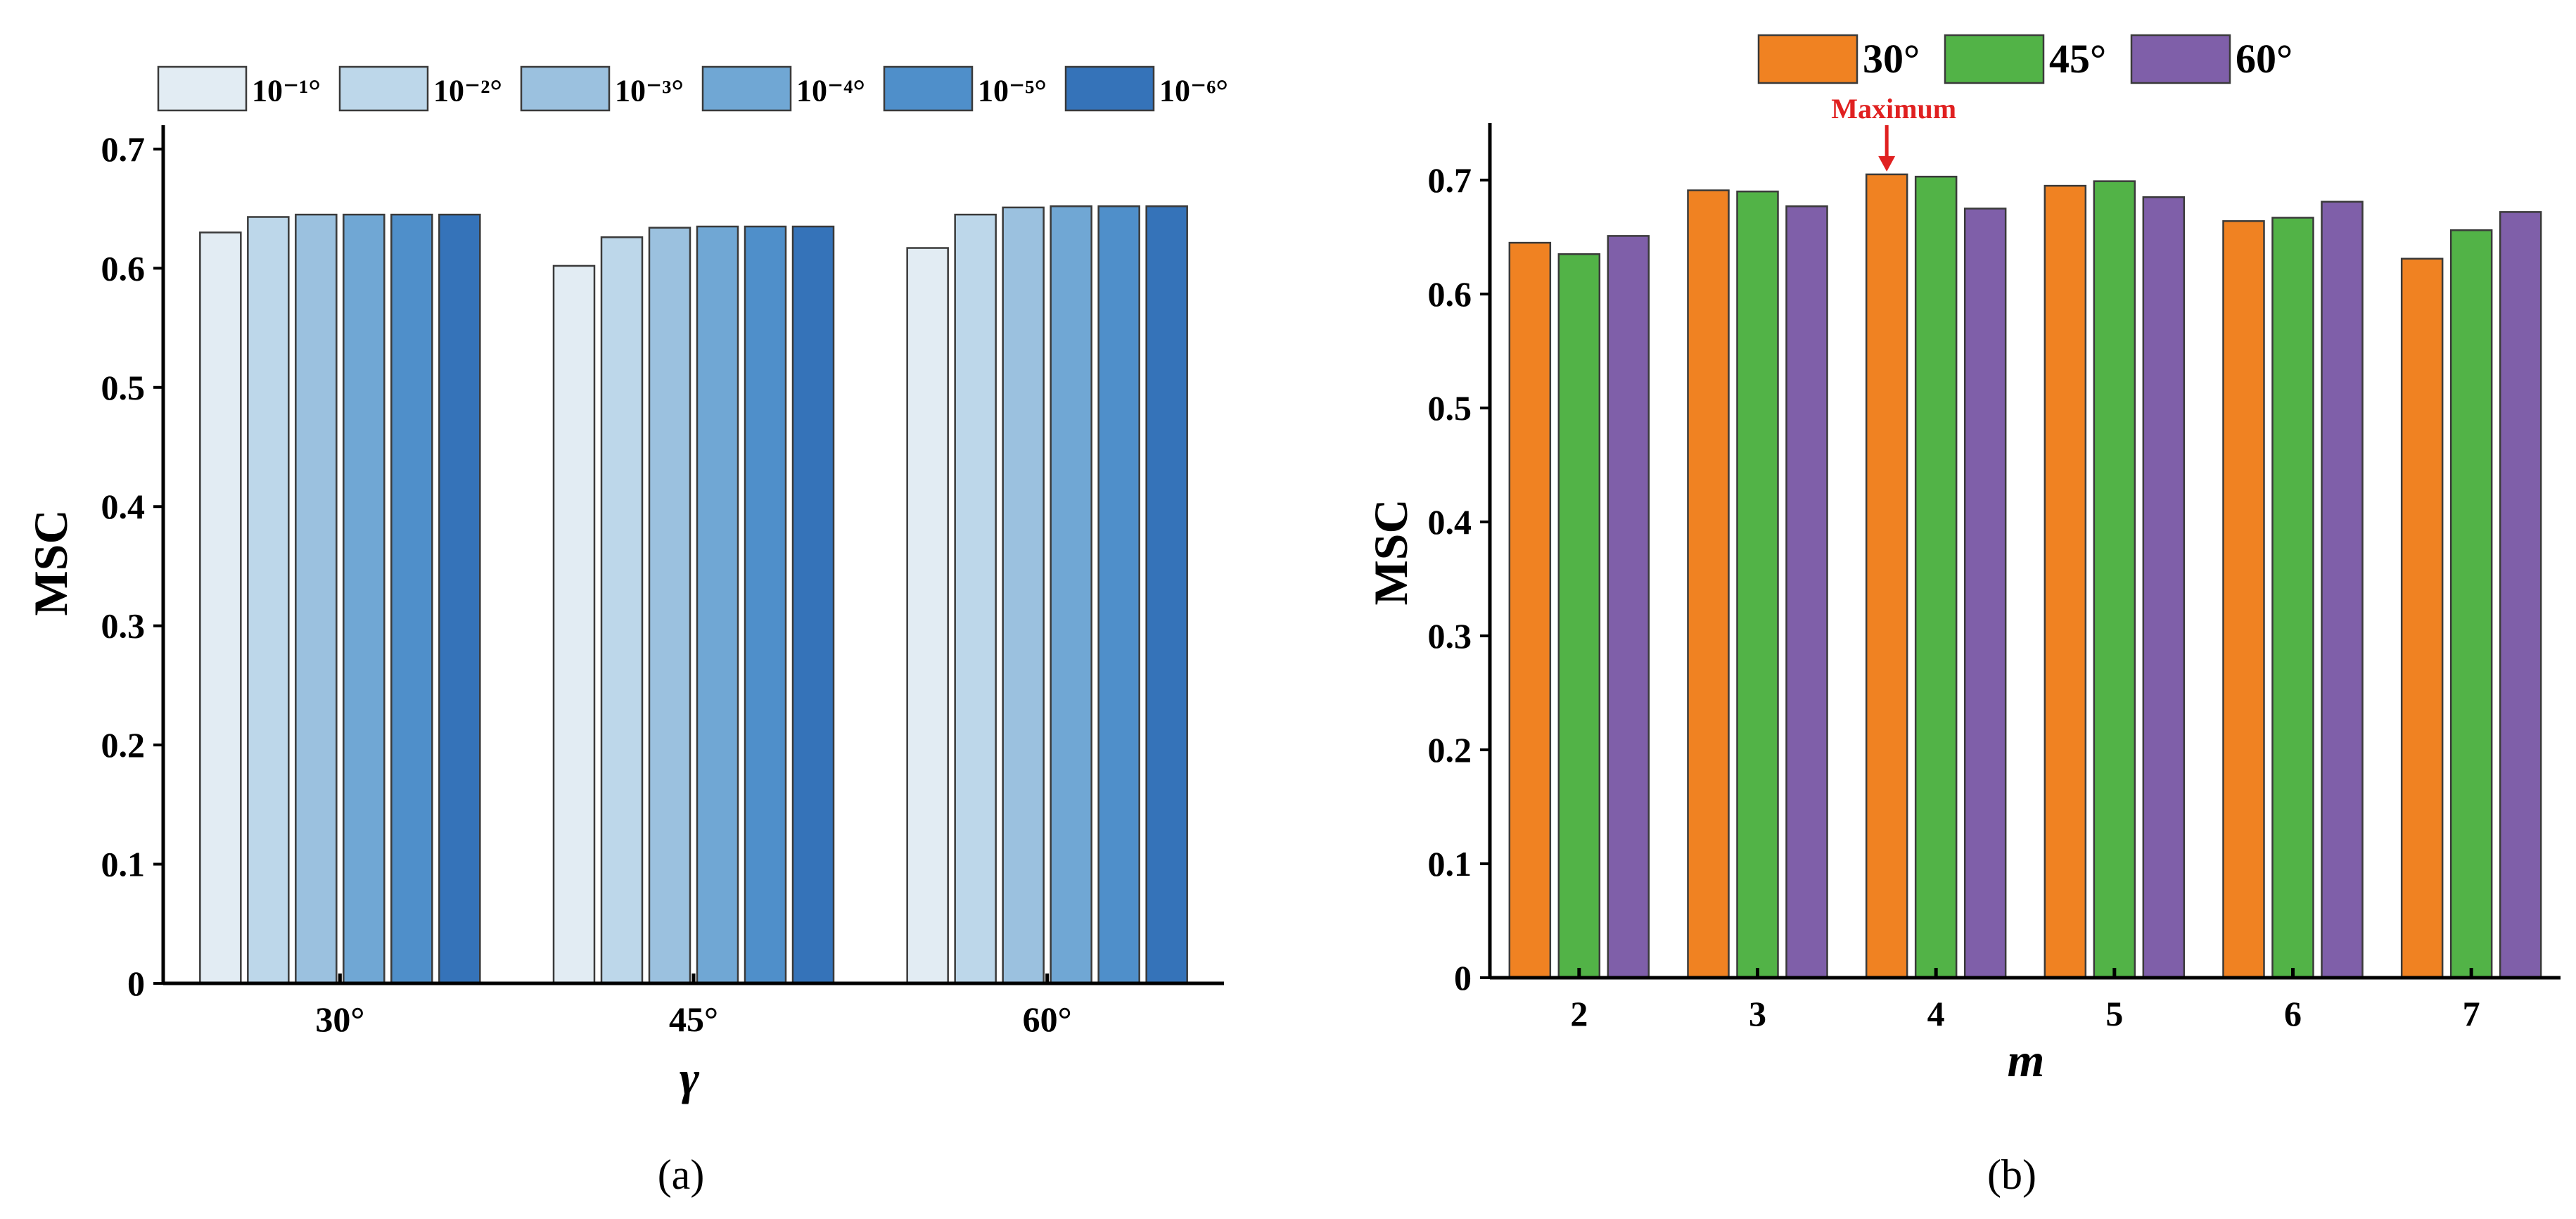 The width and height of the screenshot is (2576, 1219). I want to click on chart-a-x-axis-title: γ, so click(690, 1077).